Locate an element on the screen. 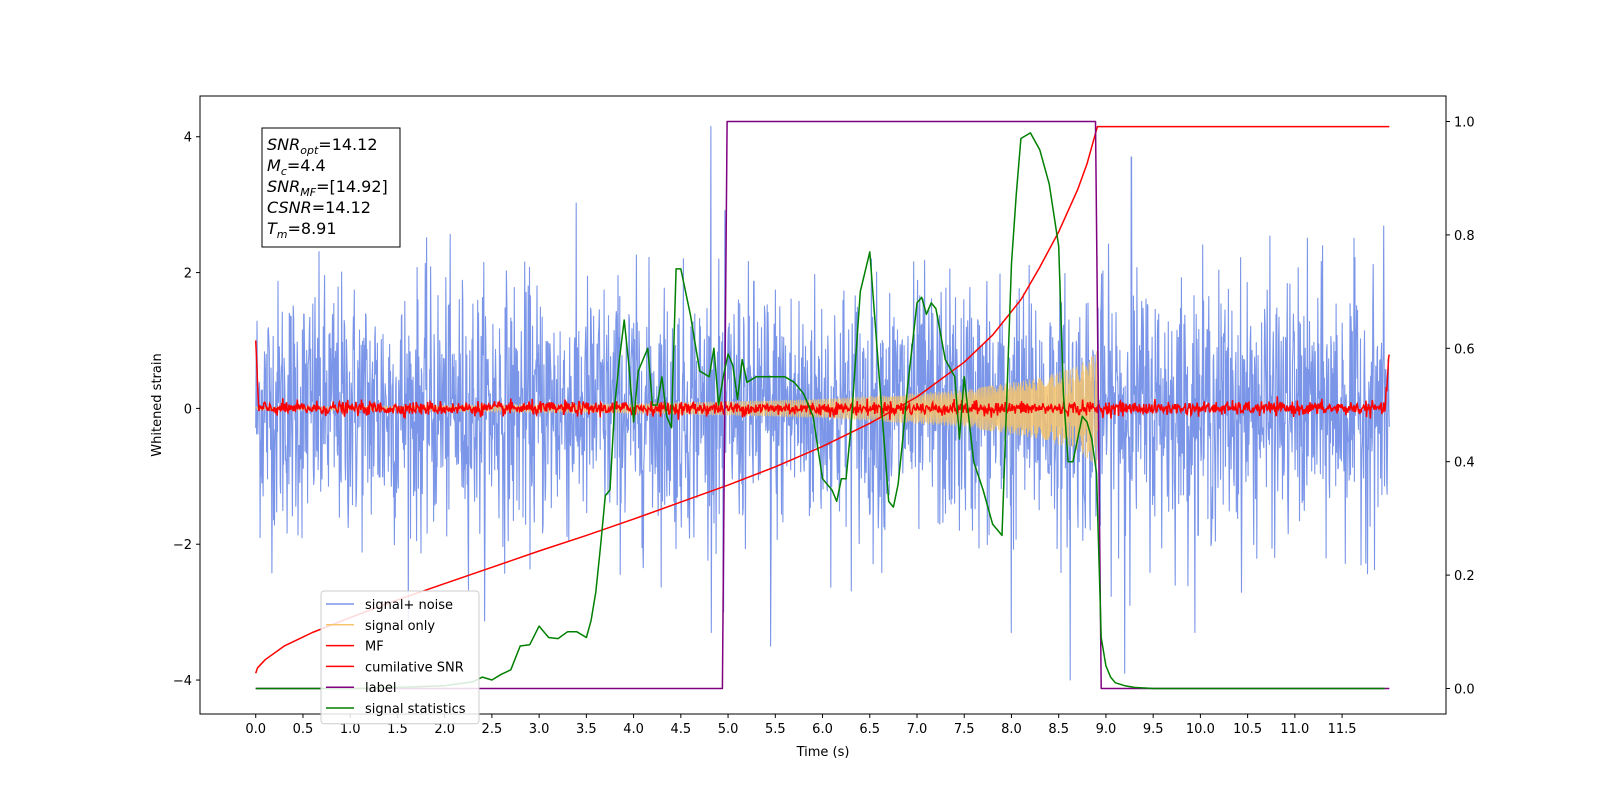 The image size is (1600, 800). y-tick-label: 0 is located at coordinates (188, 409).